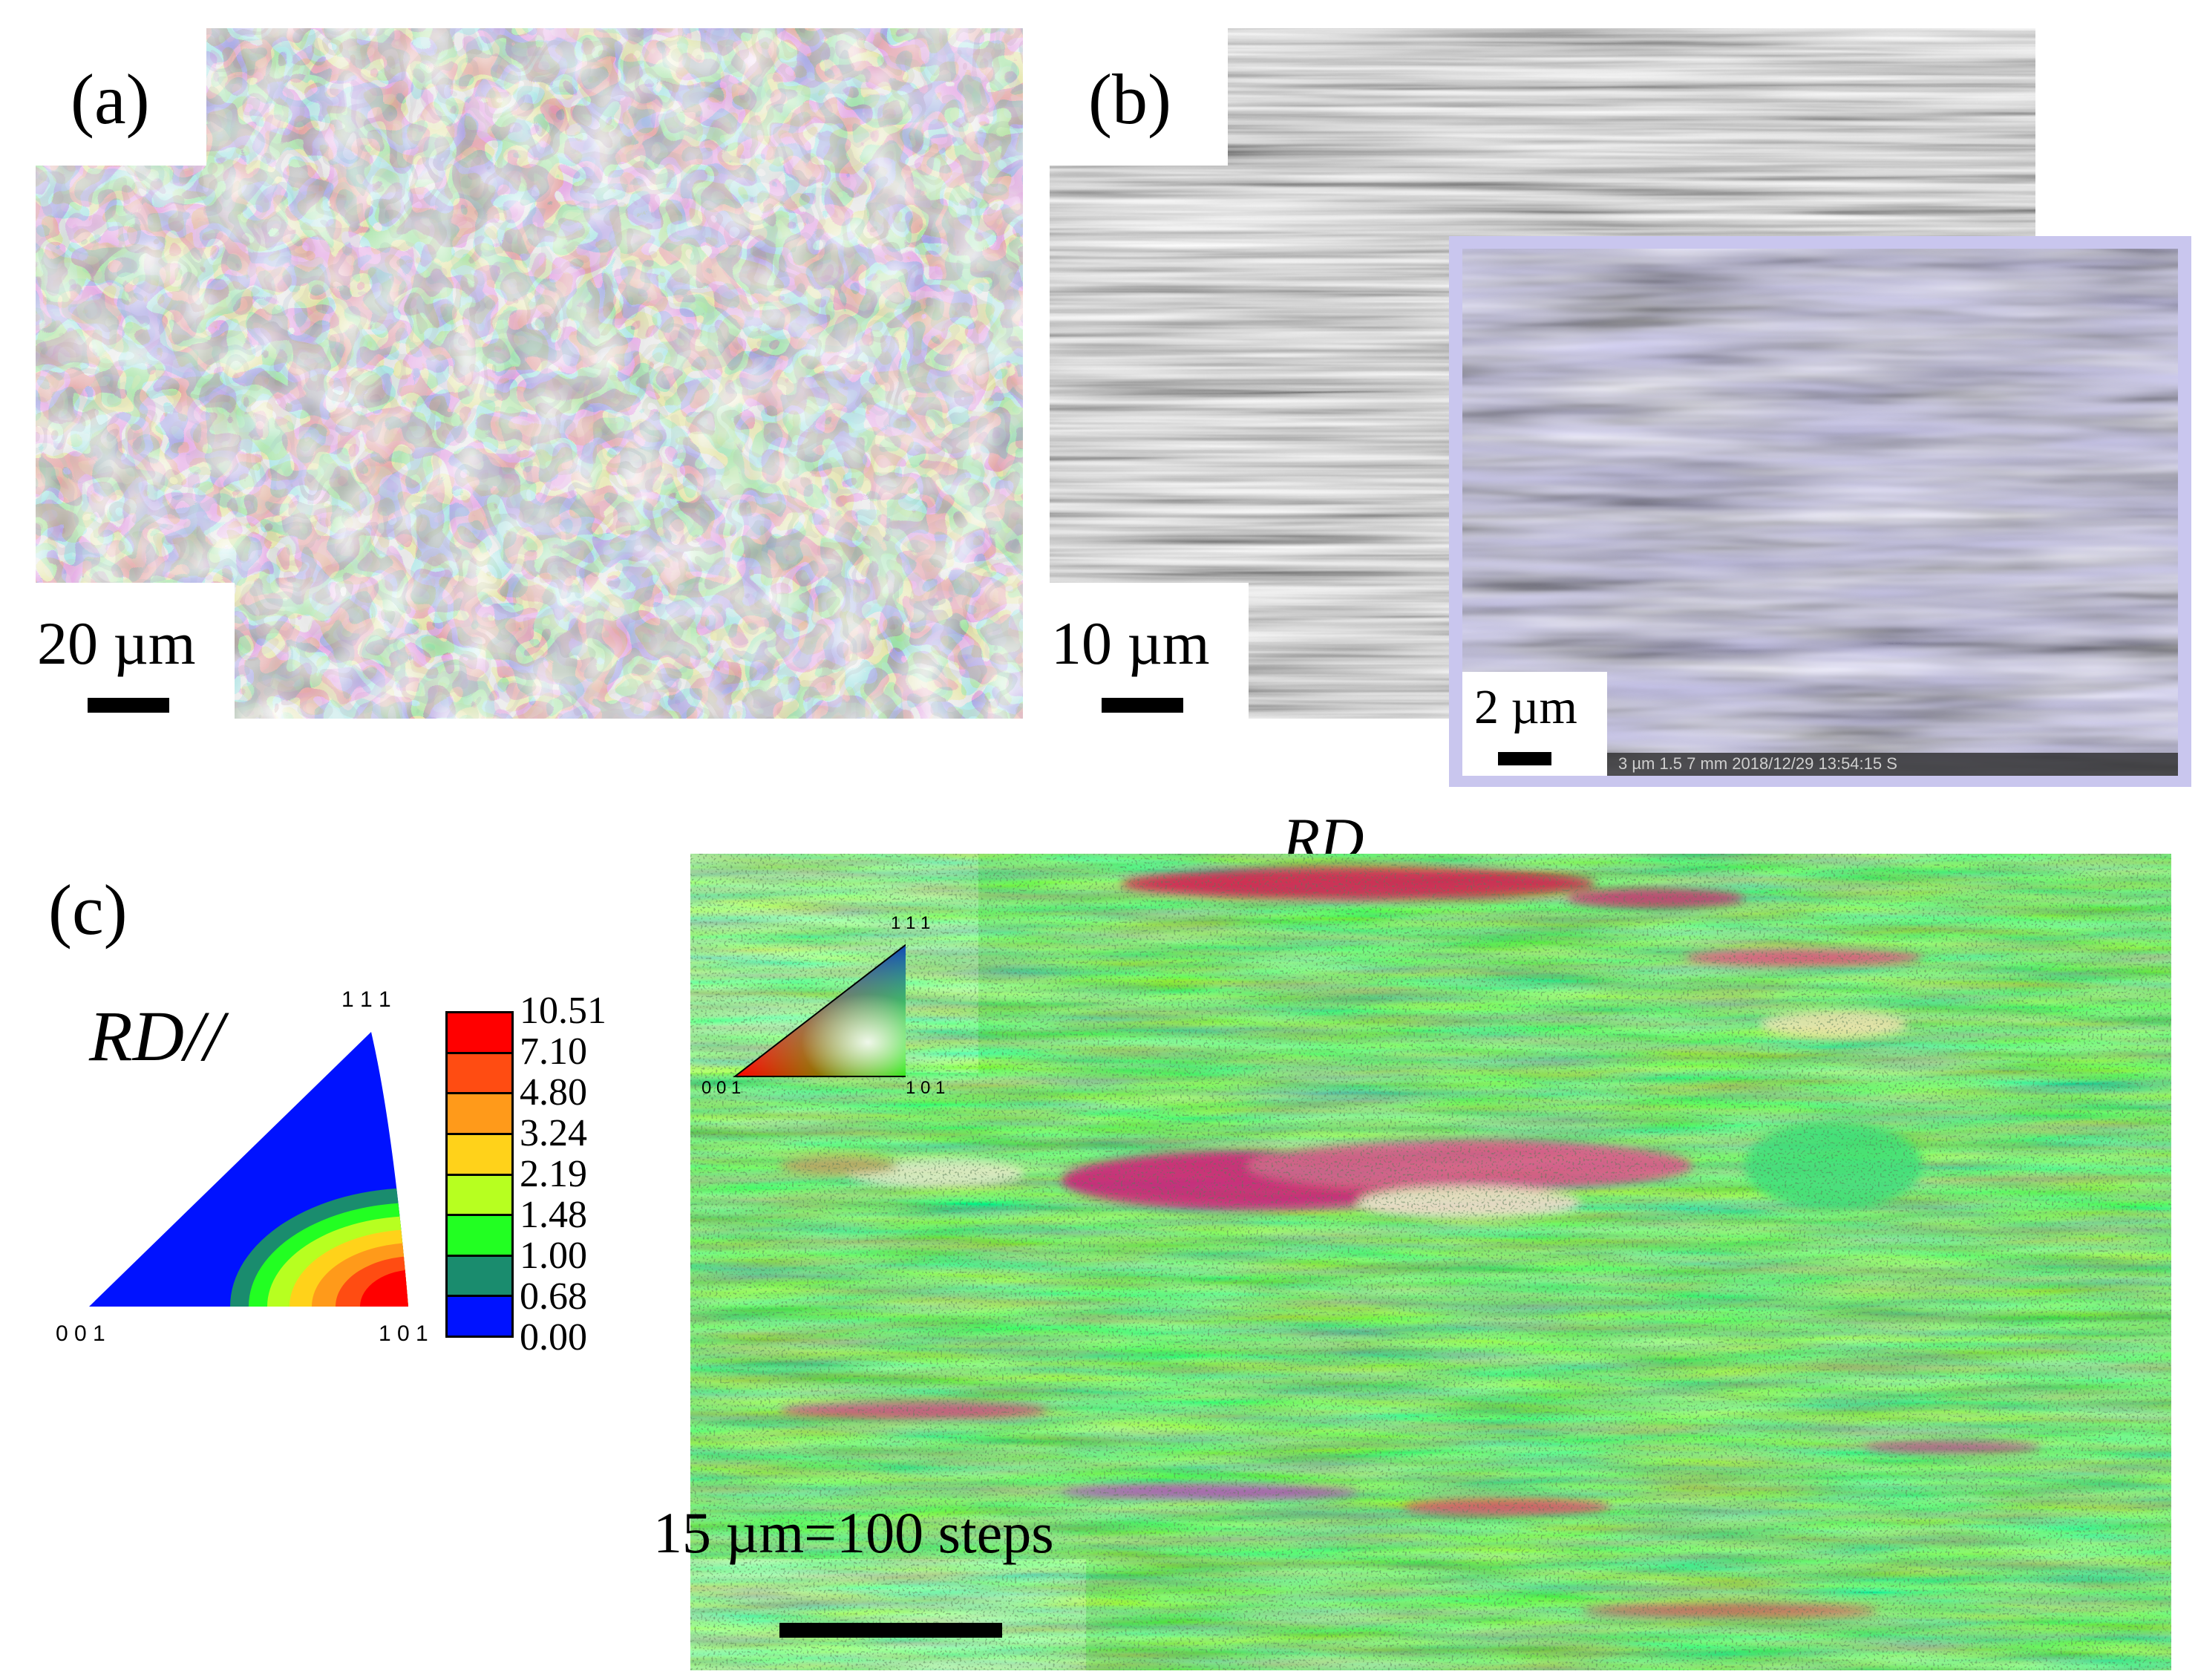 The width and height of the screenshot is (2198, 1680). I want to click on key-corner-right: 1 0 1, so click(926, 1088).